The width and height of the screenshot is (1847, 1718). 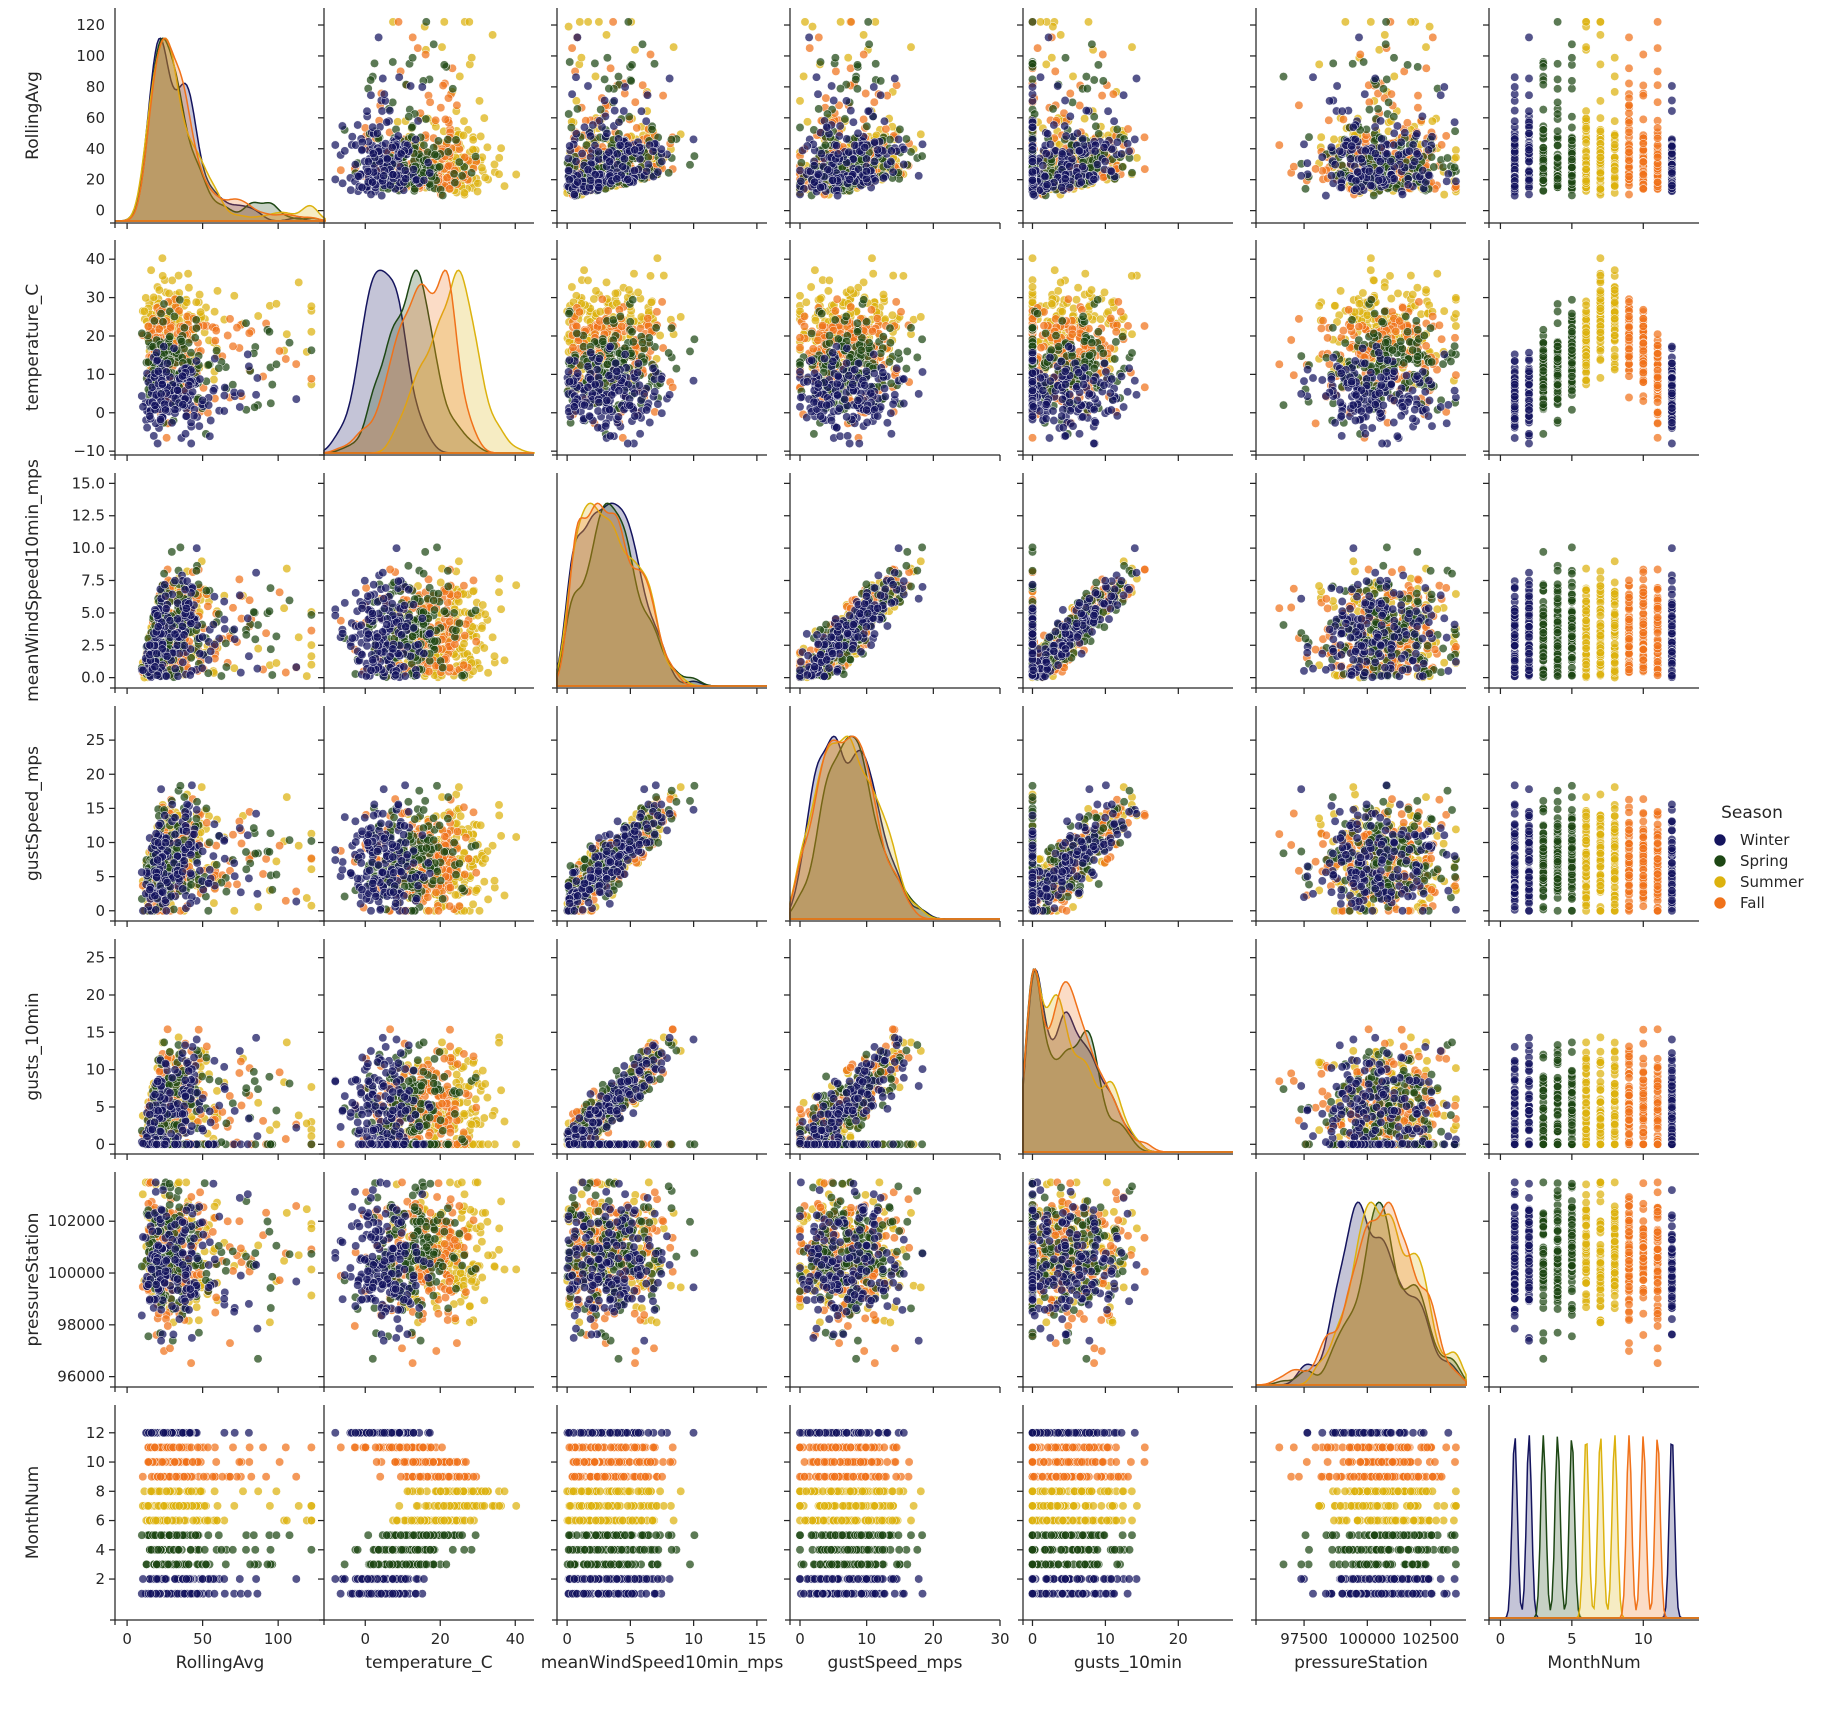 I want to click on panel-temperature_C-vs-meanWindSpeed10min_mps, so click(x=659, y=350).